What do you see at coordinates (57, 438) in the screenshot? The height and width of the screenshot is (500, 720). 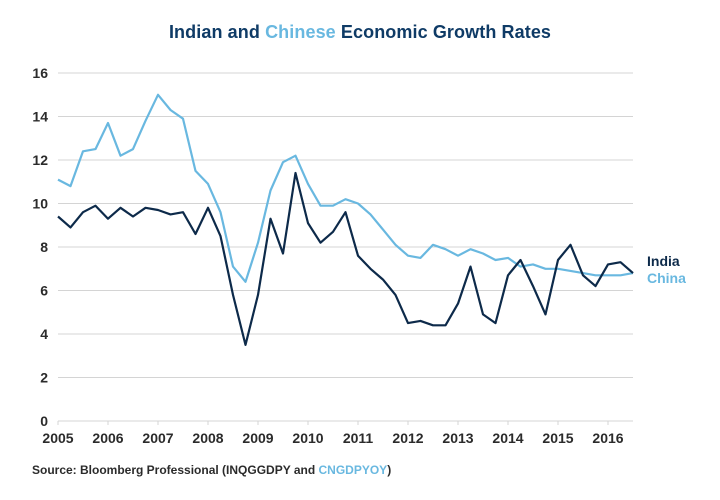 I see `x-tick-label: 2005` at bounding box center [57, 438].